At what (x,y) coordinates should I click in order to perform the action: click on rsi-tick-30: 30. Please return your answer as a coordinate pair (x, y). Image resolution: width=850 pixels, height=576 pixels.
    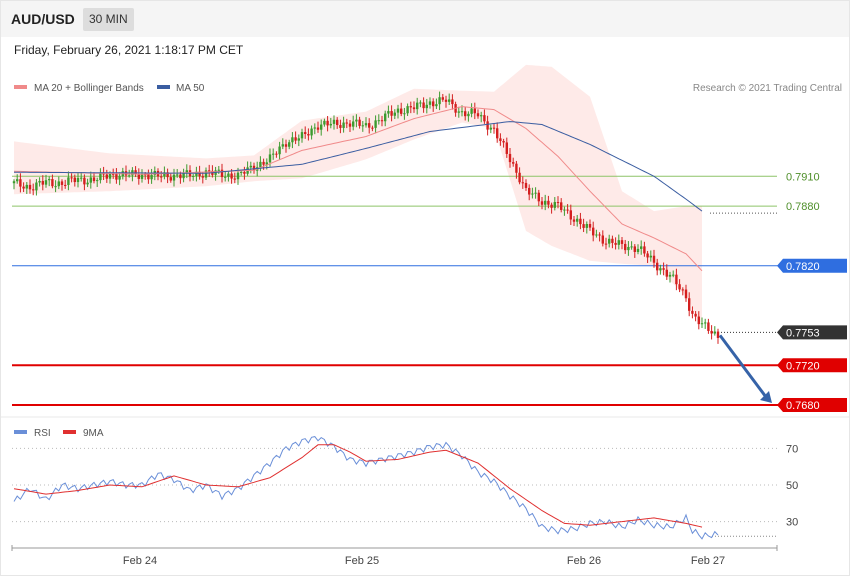
    Looking at the image, I should click on (792, 523).